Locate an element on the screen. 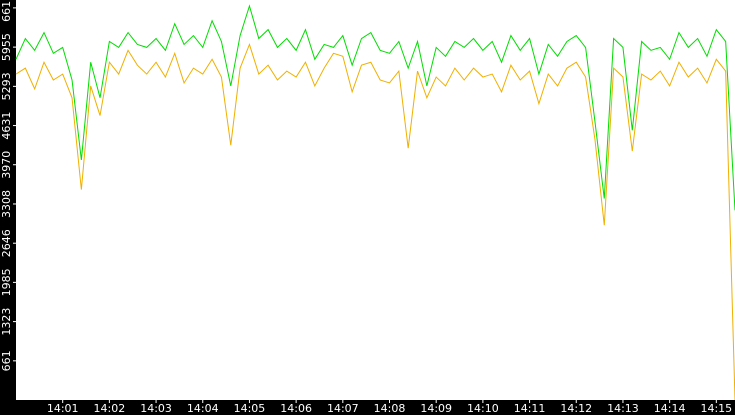 This screenshot has width=735, height=415. x-tick-label: 14:11 is located at coordinates (530, 408).